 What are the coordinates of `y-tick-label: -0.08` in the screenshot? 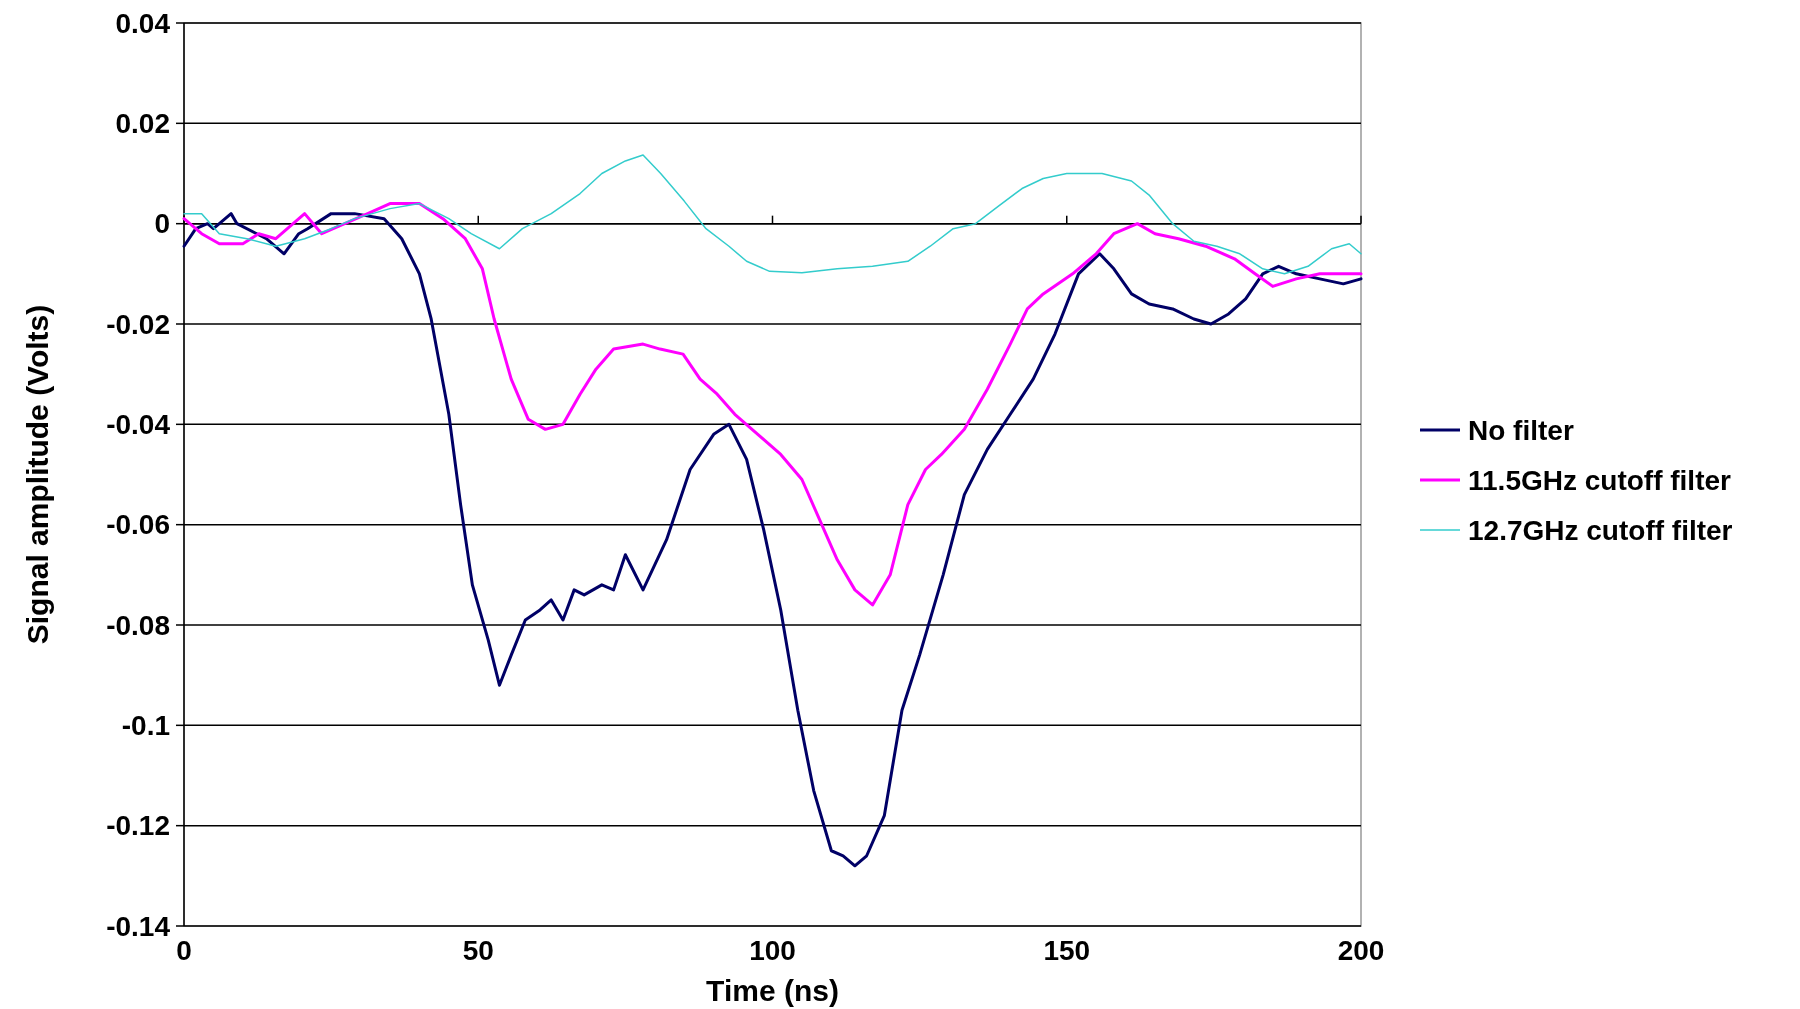 It's located at (138, 625).